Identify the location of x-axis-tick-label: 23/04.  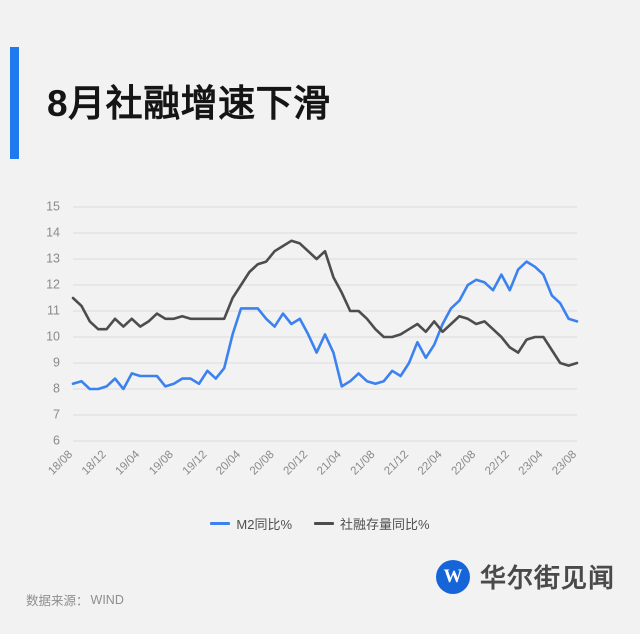
(531, 462).